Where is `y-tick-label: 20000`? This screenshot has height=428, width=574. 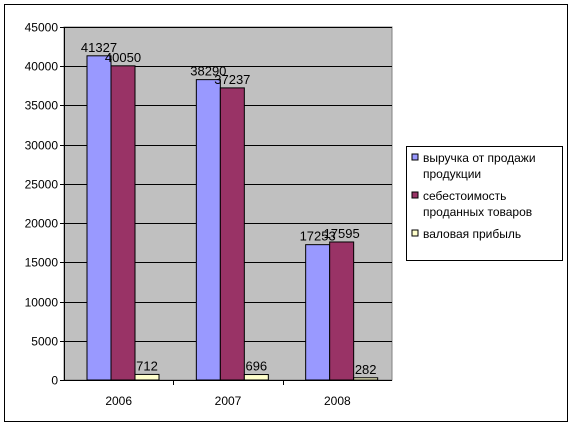
y-tick-label: 20000 is located at coordinates (42, 224).